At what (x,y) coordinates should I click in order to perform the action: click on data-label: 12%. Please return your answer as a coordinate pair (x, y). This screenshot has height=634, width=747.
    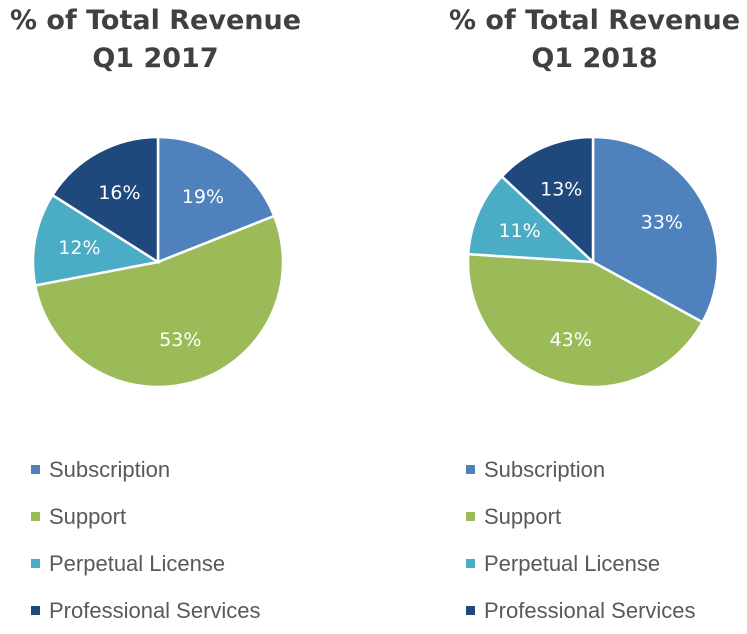
    Looking at the image, I should click on (79, 248).